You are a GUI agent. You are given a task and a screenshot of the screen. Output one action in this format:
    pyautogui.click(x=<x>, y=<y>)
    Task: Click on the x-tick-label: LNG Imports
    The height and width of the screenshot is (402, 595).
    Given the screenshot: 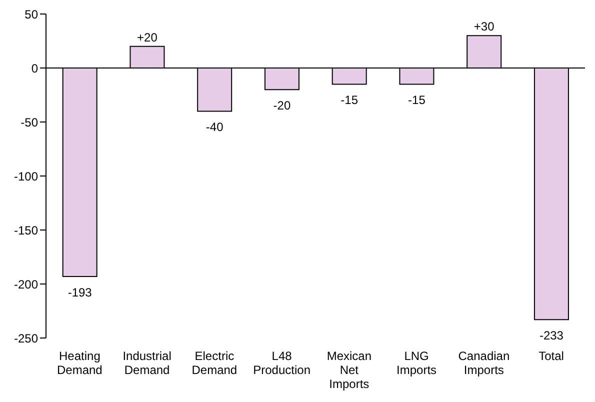 What is the action you would take?
    pyautogui.click(x=416, y=363)
    